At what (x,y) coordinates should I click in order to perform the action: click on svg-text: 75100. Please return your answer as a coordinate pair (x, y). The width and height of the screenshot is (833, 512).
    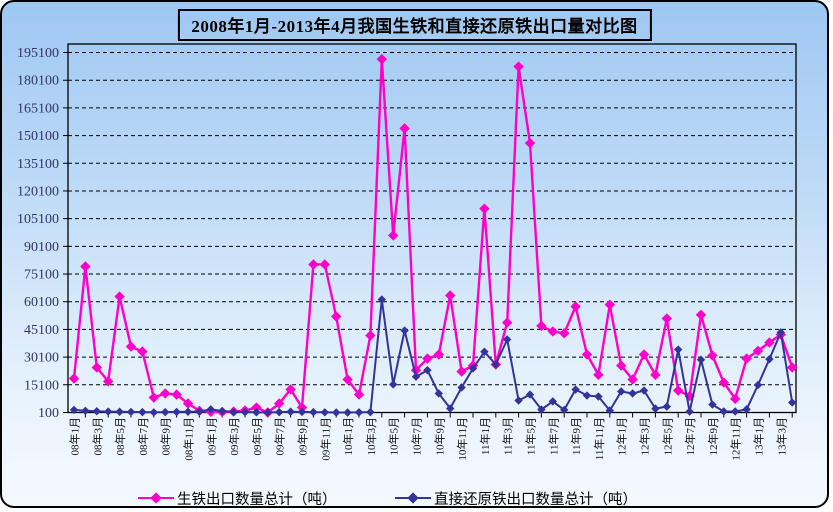
    Looking at the image, I should click on (41, 275).